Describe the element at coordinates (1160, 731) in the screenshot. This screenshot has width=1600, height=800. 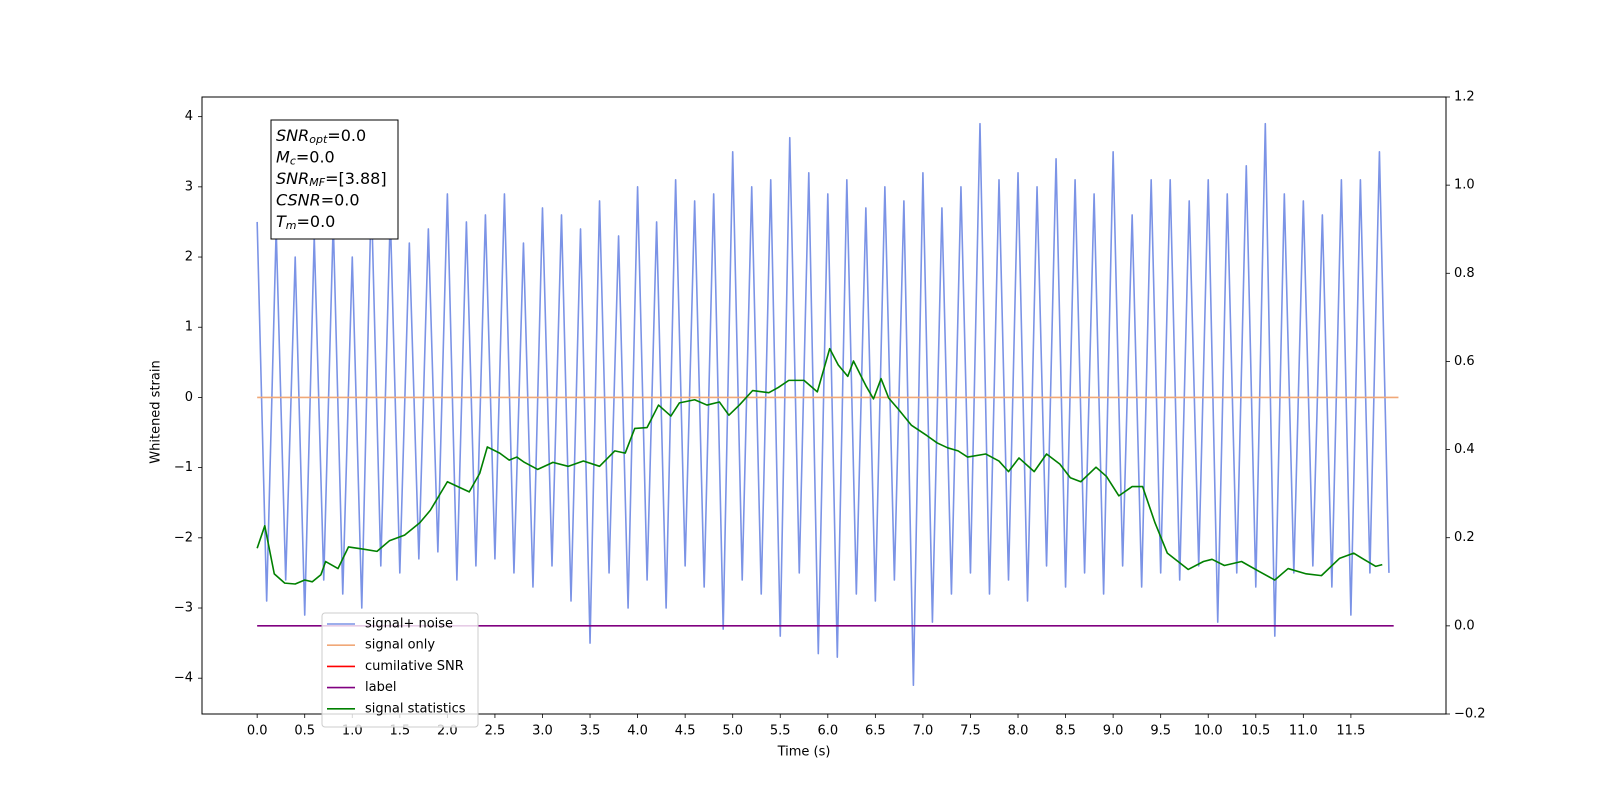
I see `x-tick-label: 9.5` at that location.